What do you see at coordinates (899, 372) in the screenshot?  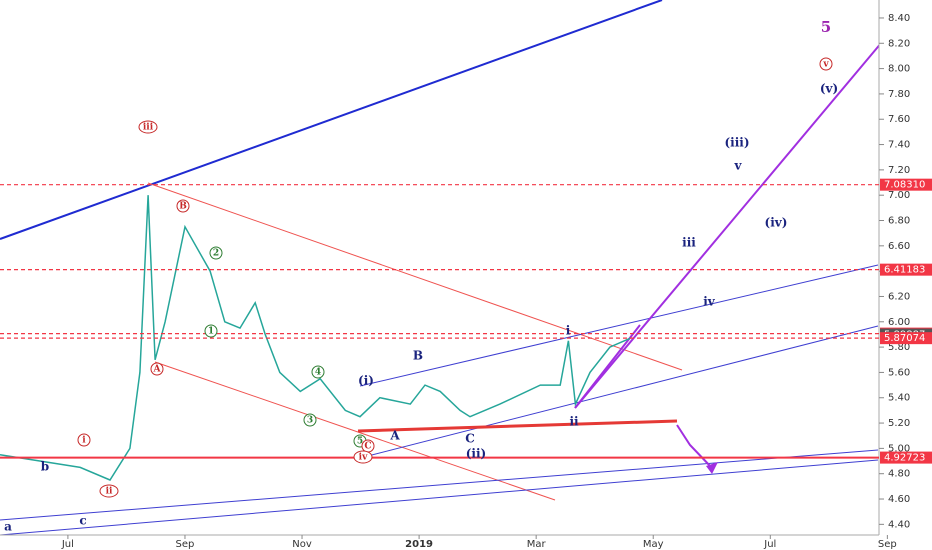 I see `y-tick-label: 5.60` at bounding box center [899, 372].